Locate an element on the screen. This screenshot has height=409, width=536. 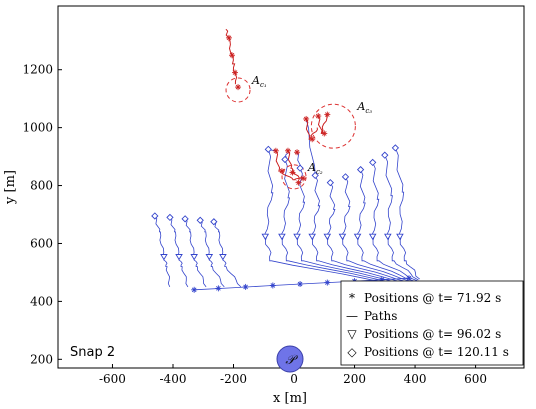
y-tick-label: 200 is located at coordinates (41, 359).